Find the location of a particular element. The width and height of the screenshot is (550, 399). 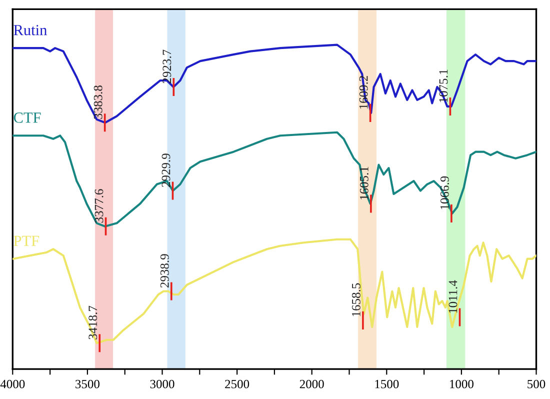

annotation: 2938.9 is located at coordinates (164, 271).